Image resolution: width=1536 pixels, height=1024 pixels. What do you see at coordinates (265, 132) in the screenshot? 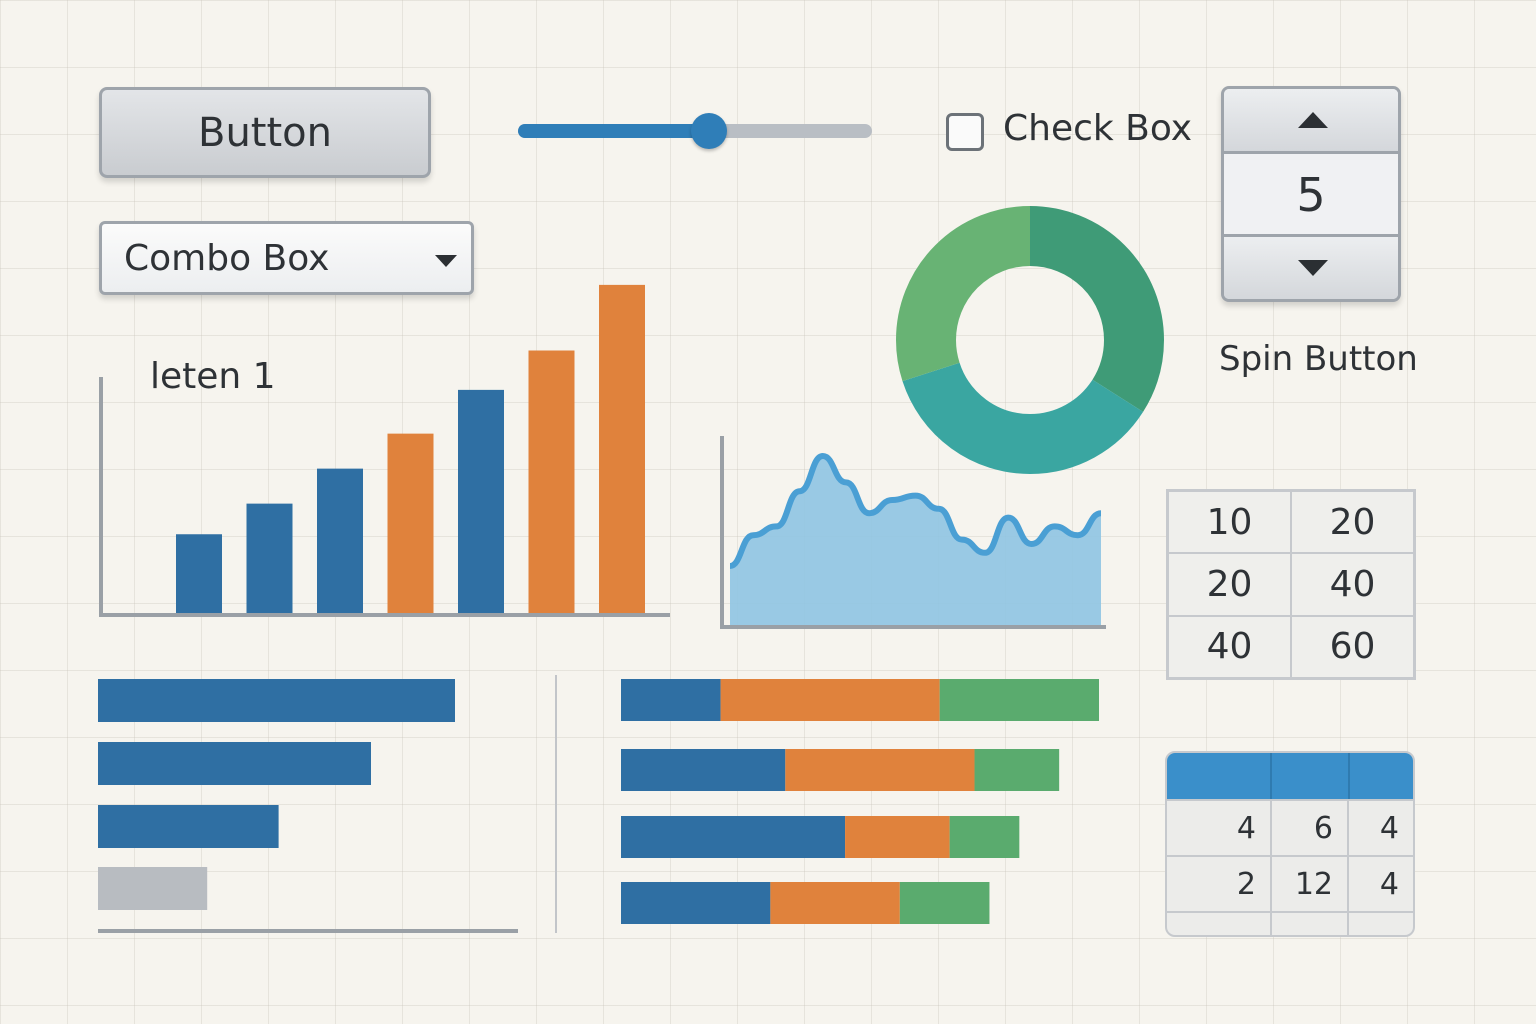
I see `button: Button` at bounding box center [265, 132].